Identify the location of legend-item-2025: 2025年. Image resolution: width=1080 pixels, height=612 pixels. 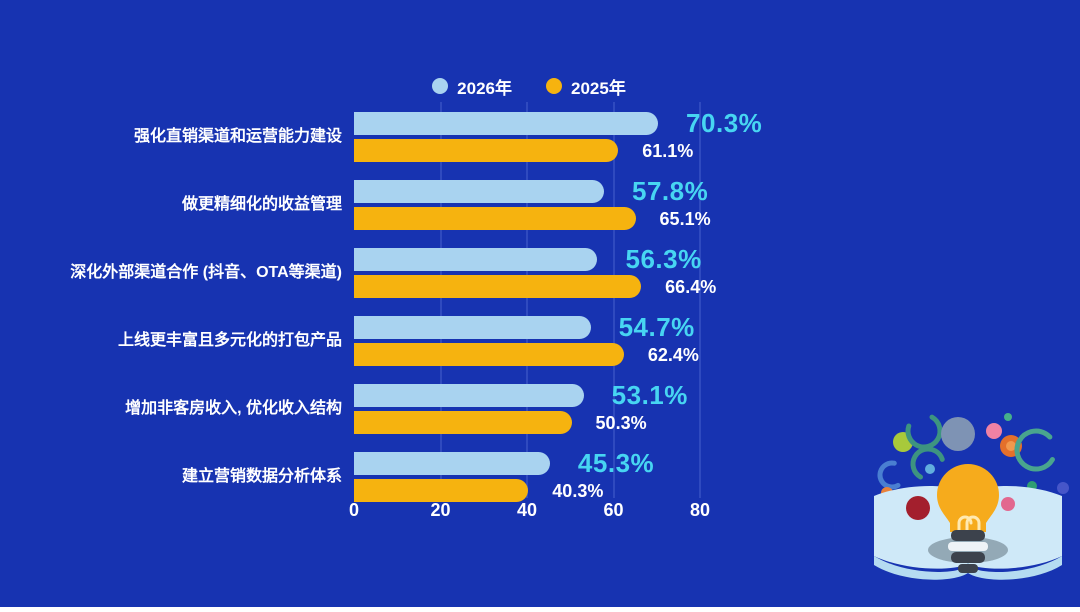
(586, 86).